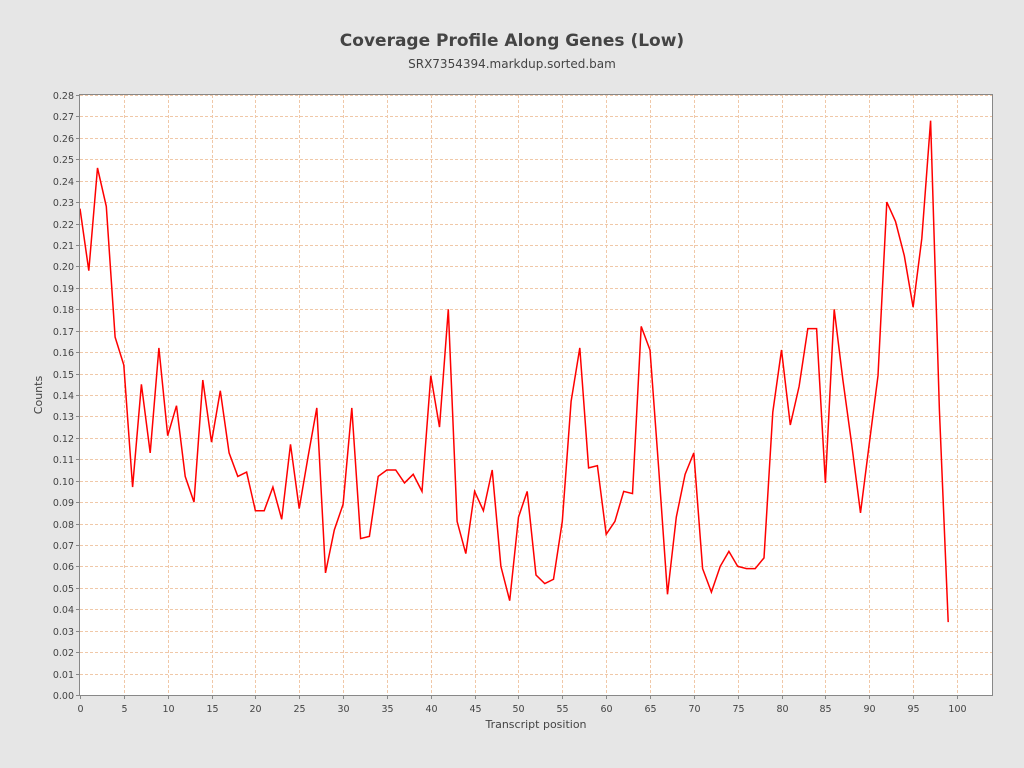 This screenshot has width=1024, height=768. I want to click on y-tick-label: 0.08, so click(63, 525).